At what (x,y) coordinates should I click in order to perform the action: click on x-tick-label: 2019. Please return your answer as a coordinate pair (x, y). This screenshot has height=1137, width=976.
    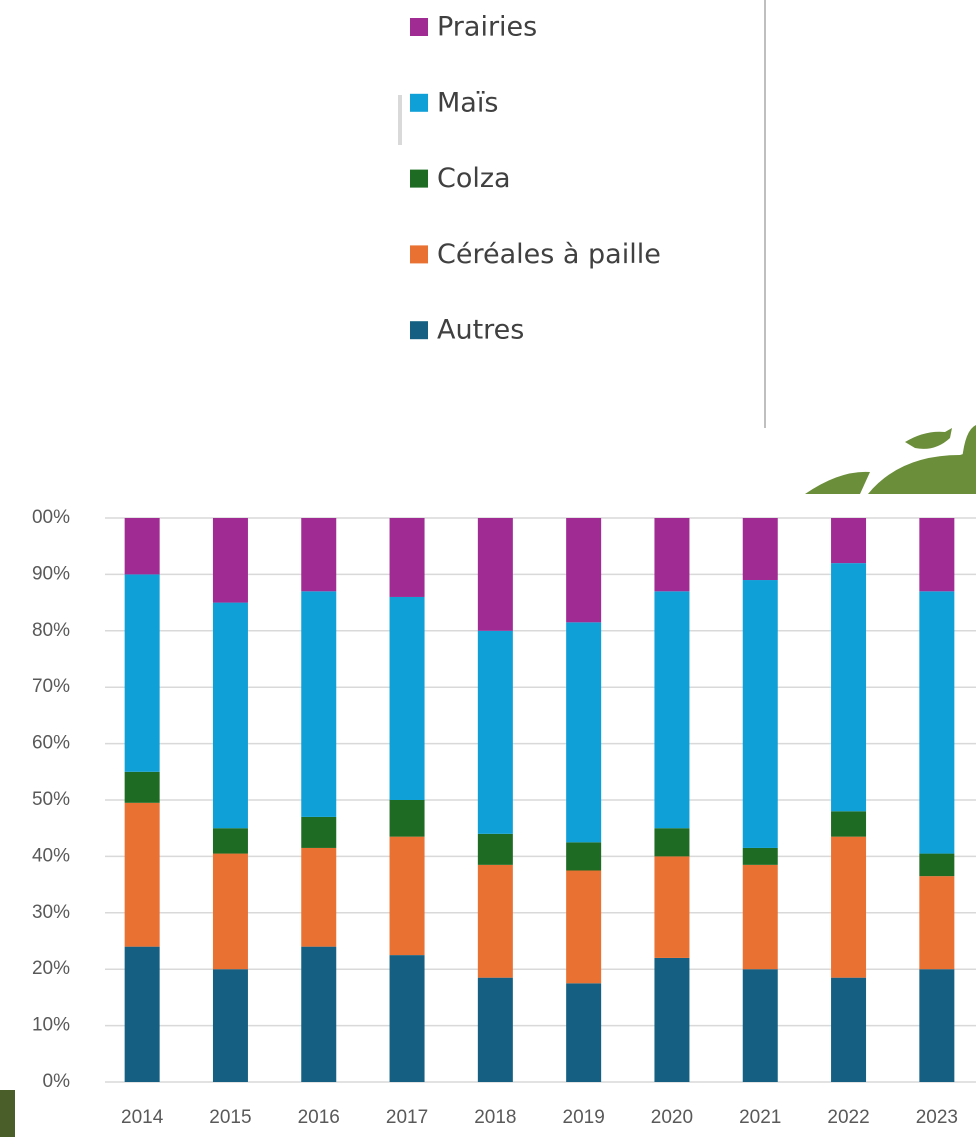
    Looking at the image, I should click on (584, 1117).